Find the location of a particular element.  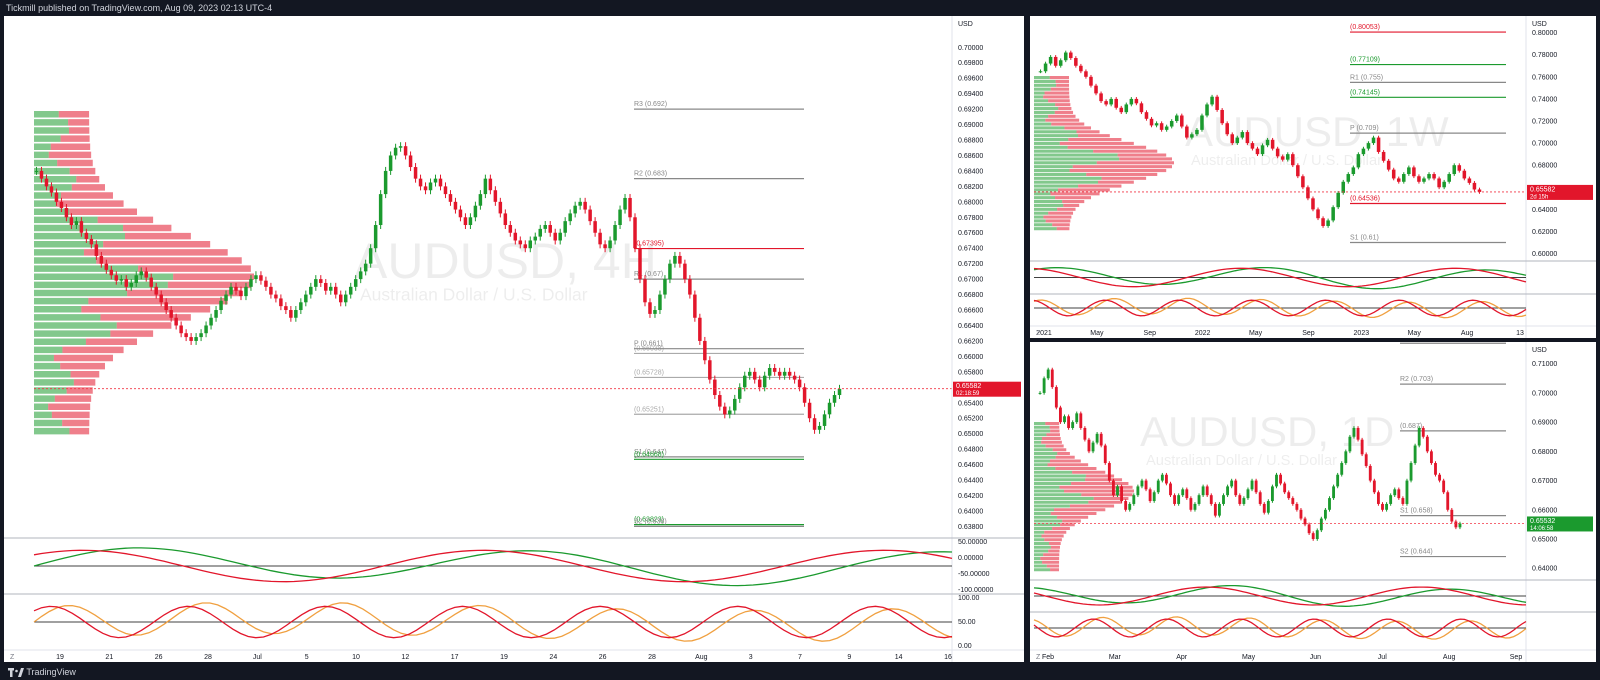

x-tick-label: Aug is located at coordinates (701, 657).